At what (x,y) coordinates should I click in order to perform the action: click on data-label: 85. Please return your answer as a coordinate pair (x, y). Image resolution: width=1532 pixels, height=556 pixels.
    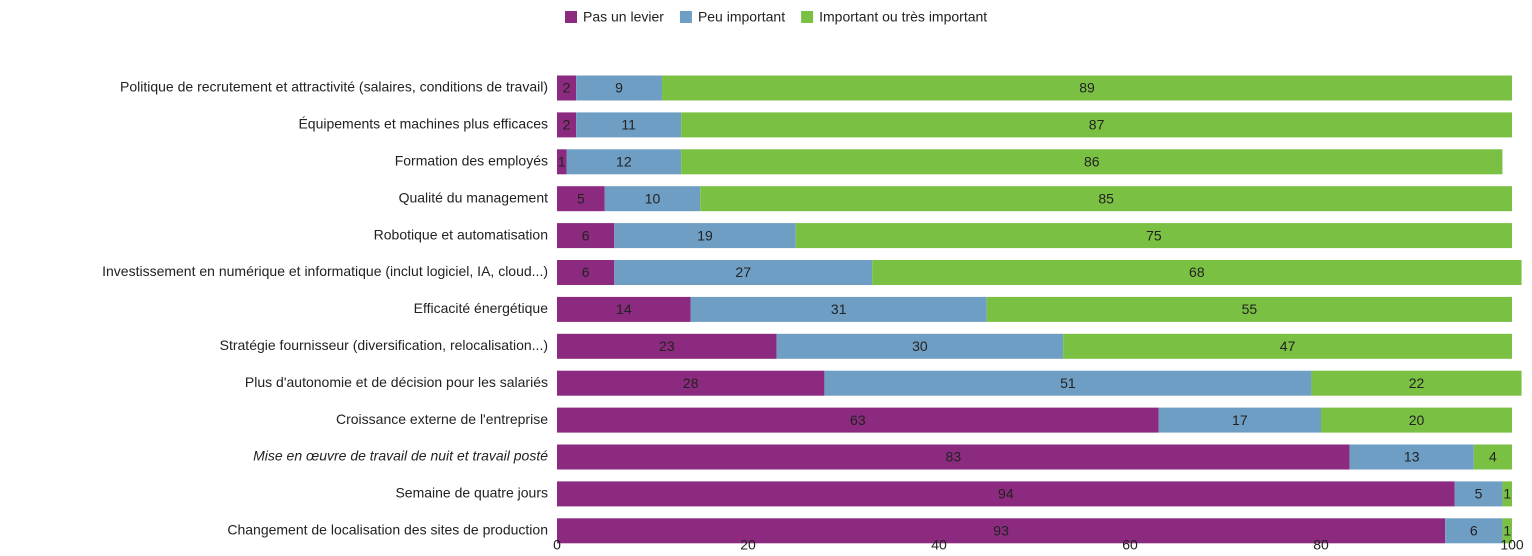
    Looking at the image, I should click on (1106, 198).